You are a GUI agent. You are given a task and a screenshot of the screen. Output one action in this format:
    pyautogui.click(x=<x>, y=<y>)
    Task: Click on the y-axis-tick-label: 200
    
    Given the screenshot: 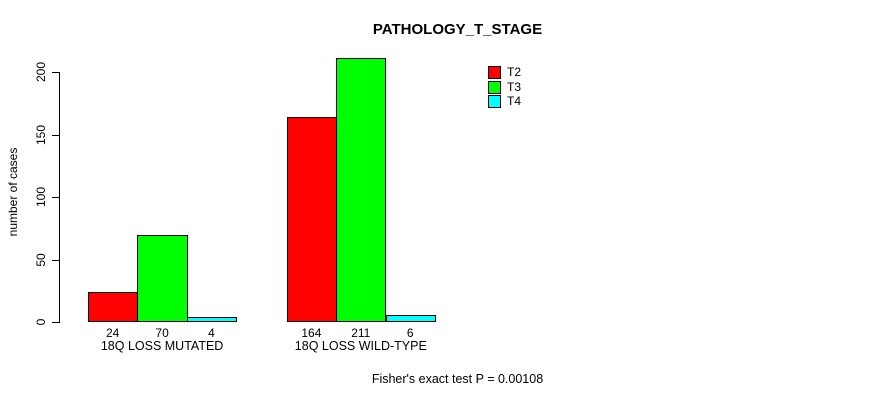 What is the action you would take?
    pyautogui.click(x=41, y=72)
    